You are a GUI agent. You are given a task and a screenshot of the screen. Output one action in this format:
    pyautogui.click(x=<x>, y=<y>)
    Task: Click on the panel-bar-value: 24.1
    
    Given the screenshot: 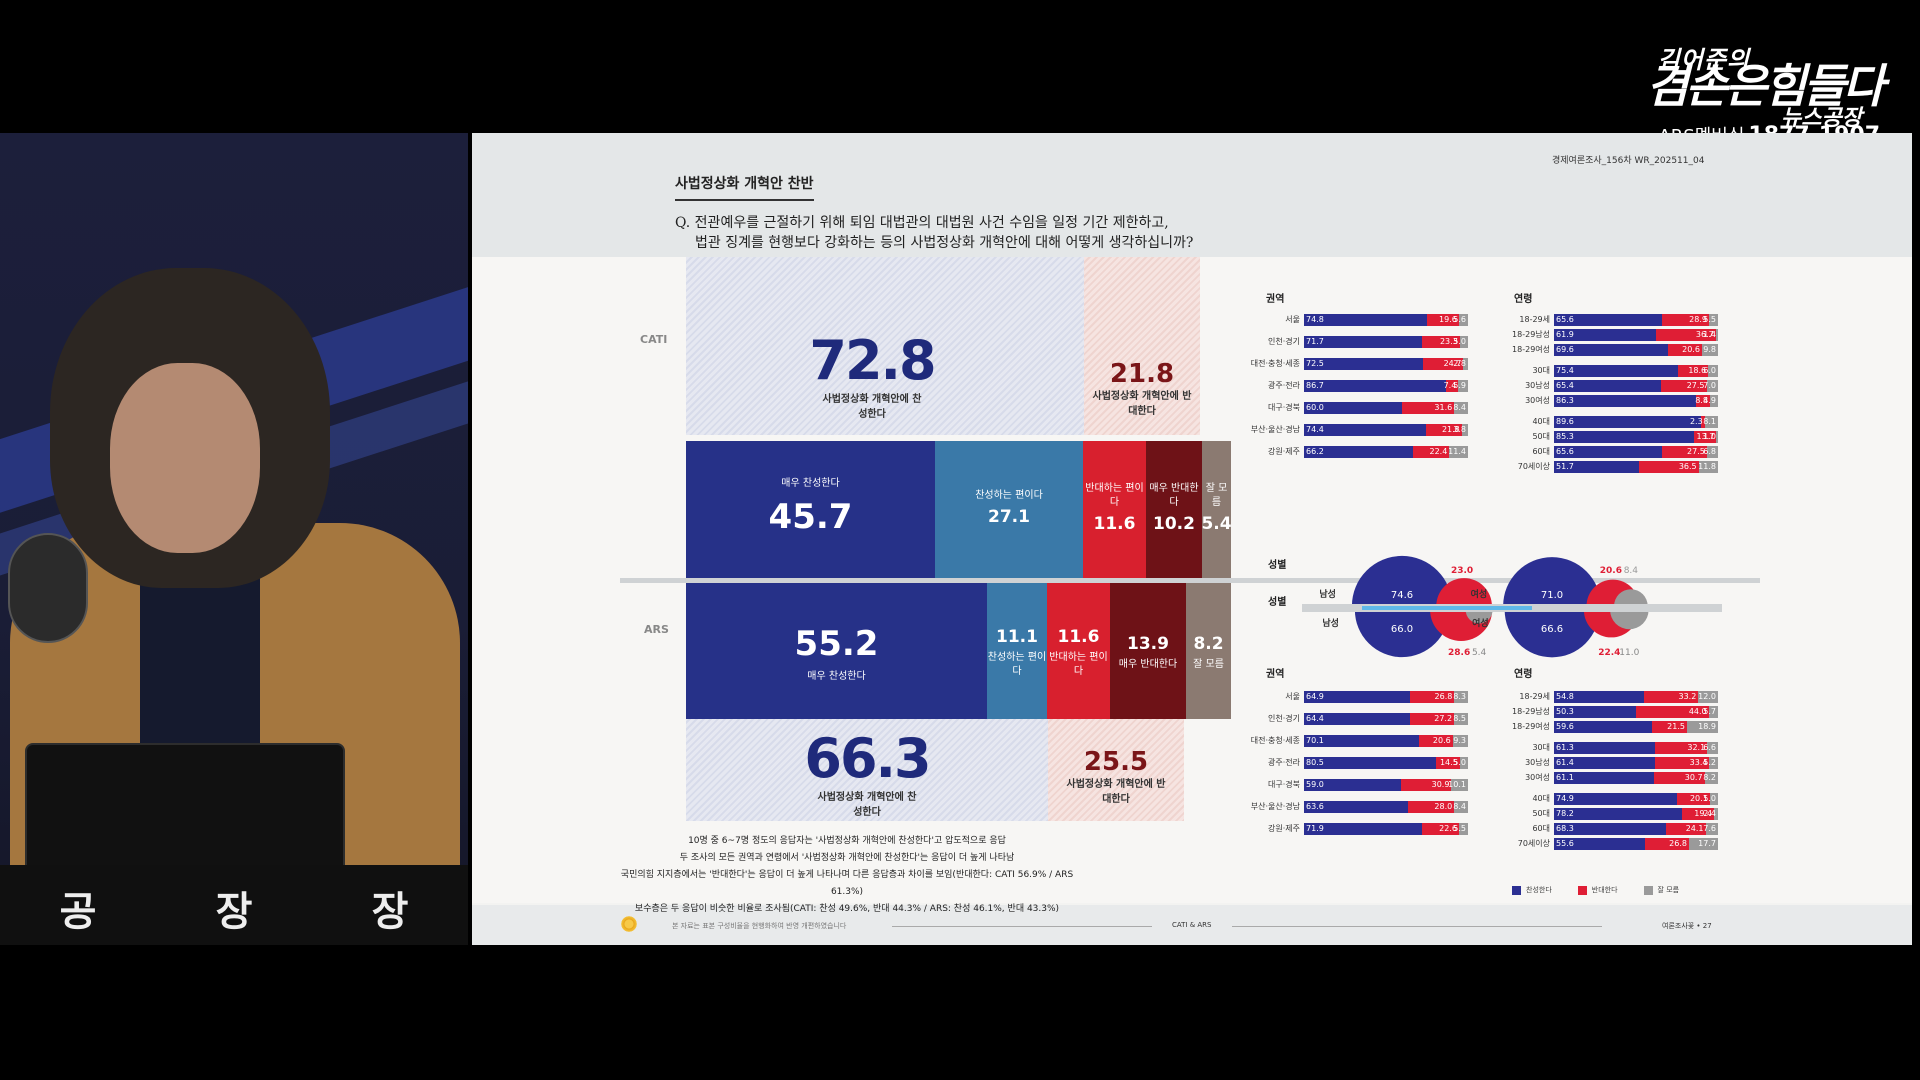 What is the action you would take?
    pyautogui.click(x=1694, y=828)
    